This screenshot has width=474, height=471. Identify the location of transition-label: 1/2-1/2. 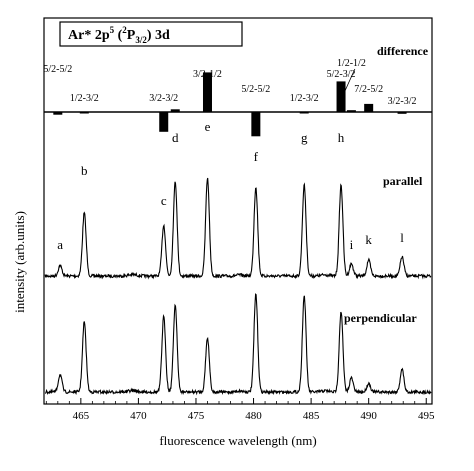
(351, 63).